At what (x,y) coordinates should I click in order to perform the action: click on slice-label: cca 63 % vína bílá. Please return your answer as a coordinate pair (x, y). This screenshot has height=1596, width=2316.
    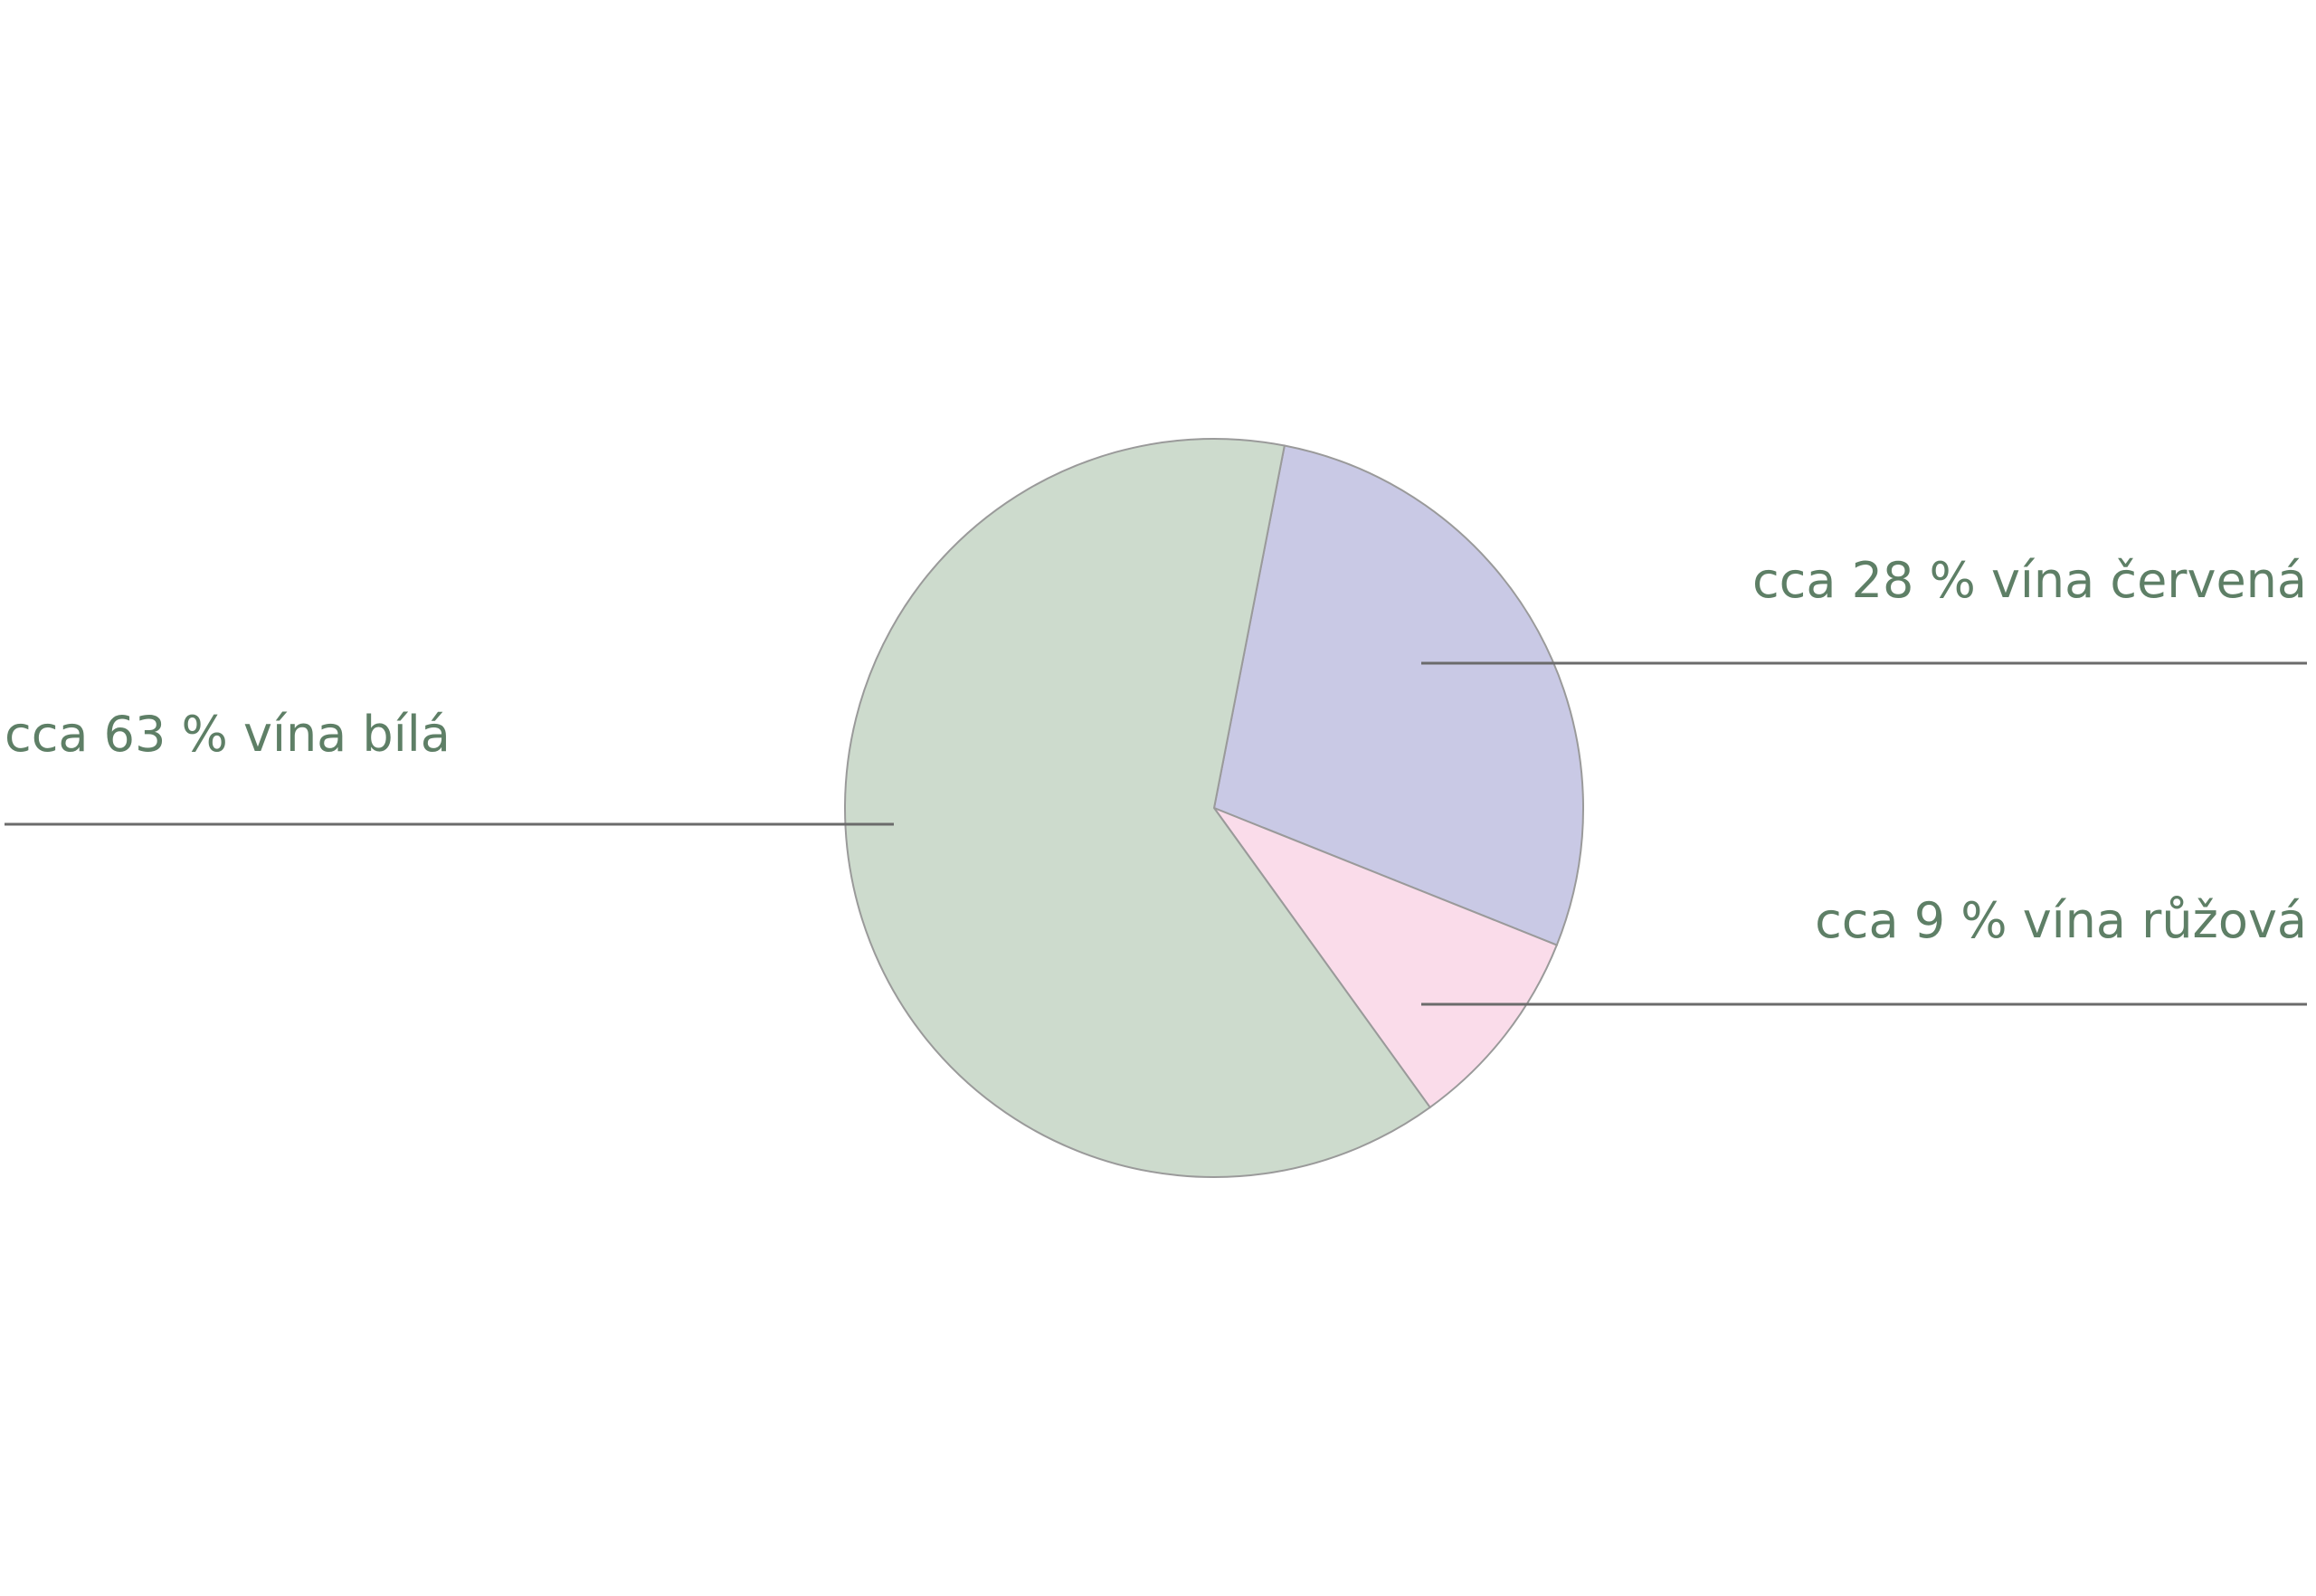
    Looking at the image, I should click on (228, 735).